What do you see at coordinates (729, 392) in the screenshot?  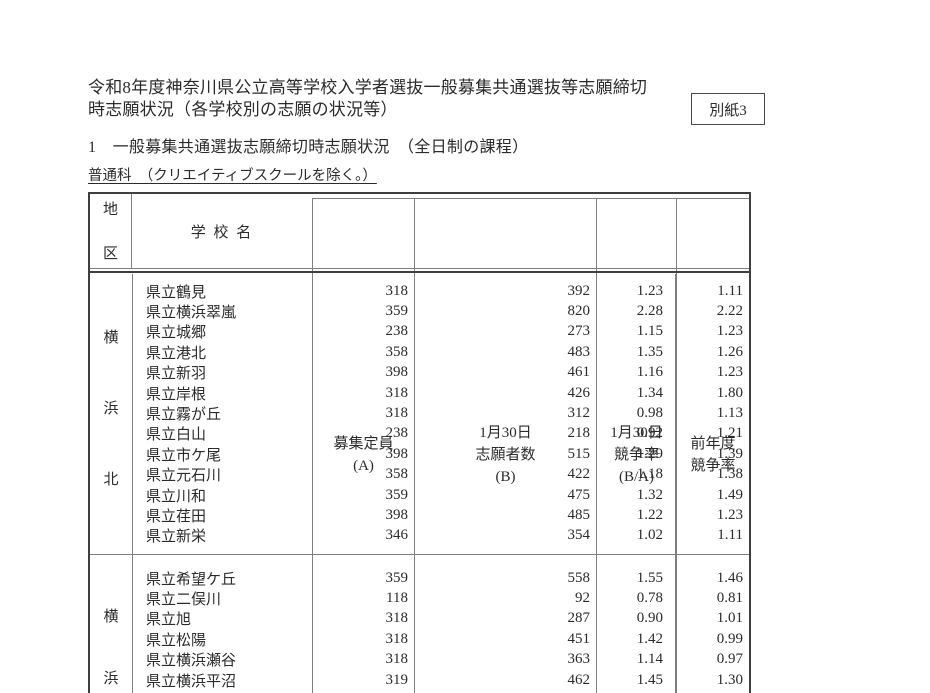 I see `cell-prev-ratio: 1.80` at bounding box center [729, 392].